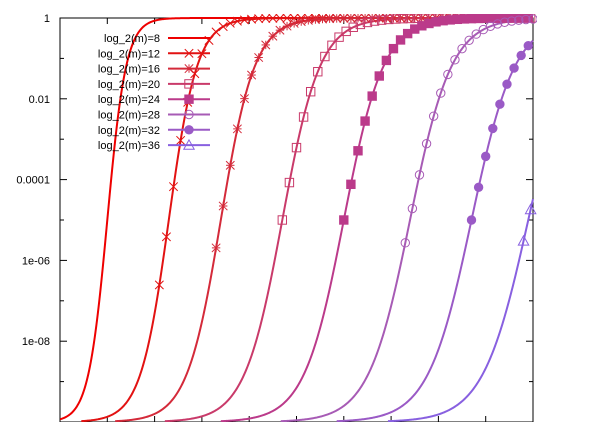  Describe the element at coordinates (129, 85) in the screenshot. I see `legend-label: log_2(m)=20` at that location.